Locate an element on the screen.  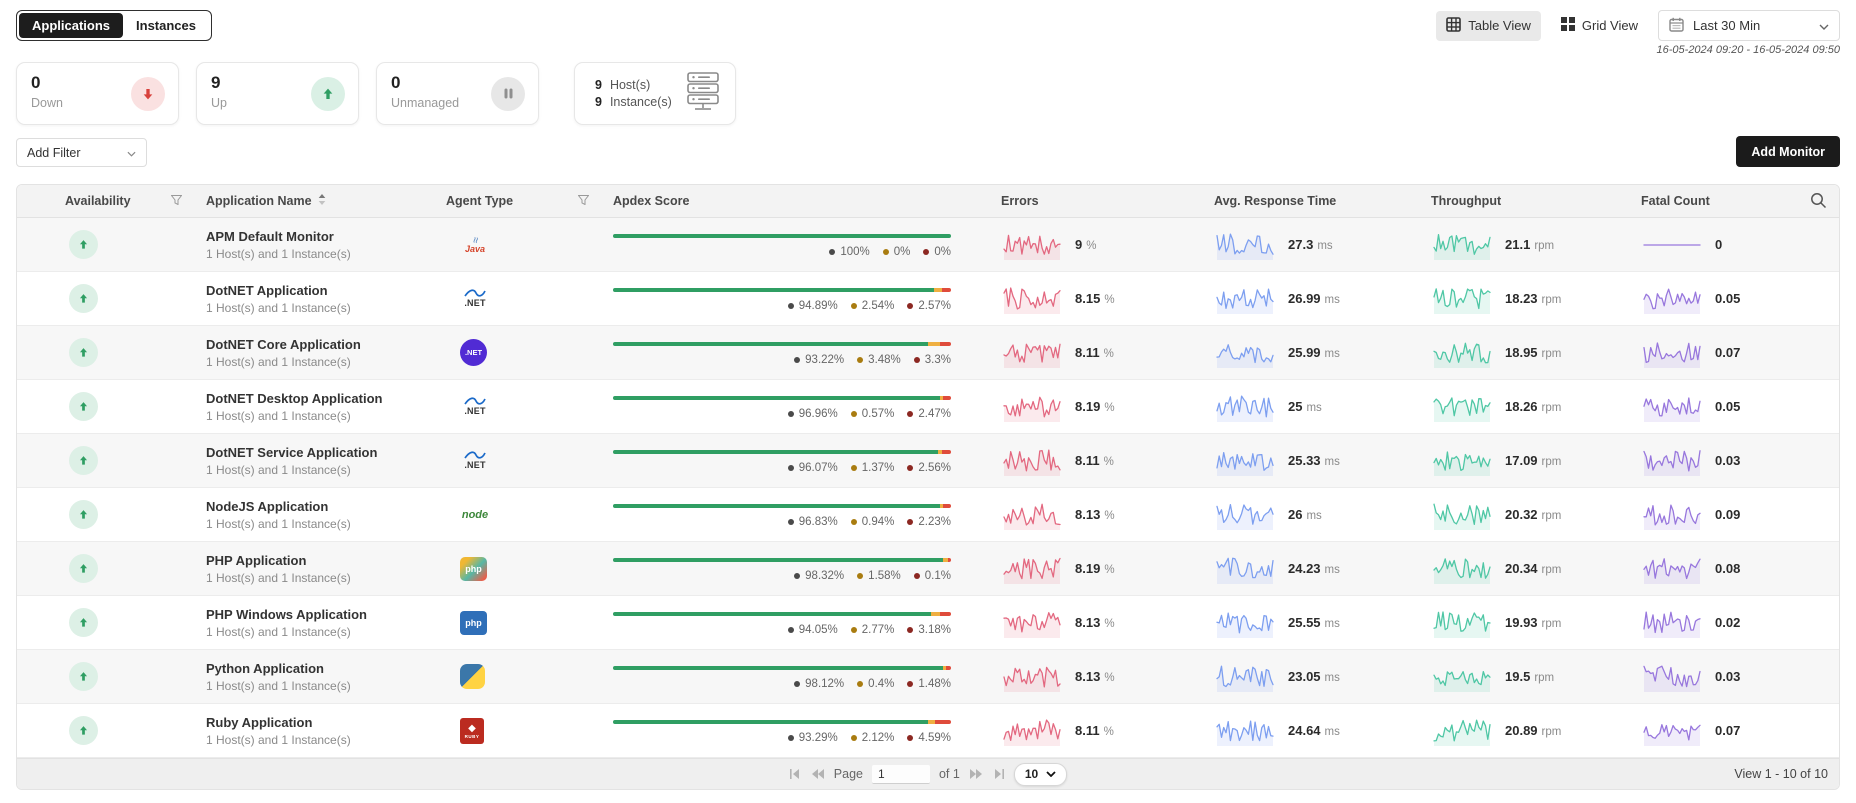
col-application-name: Application Name is located at coordinates (259, 201).